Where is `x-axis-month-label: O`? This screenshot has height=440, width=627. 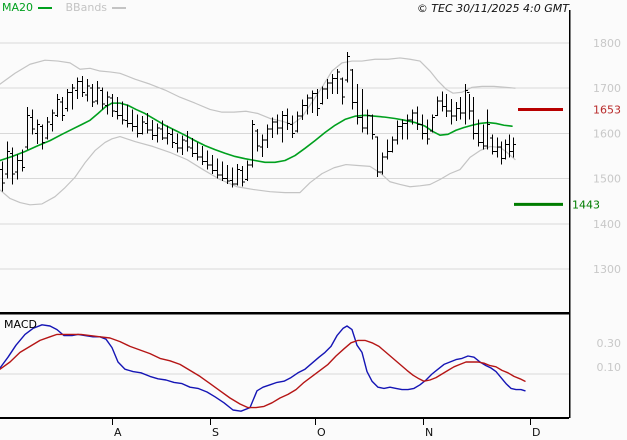
x-axis-month-label: O is located at coordinates (321, 432).